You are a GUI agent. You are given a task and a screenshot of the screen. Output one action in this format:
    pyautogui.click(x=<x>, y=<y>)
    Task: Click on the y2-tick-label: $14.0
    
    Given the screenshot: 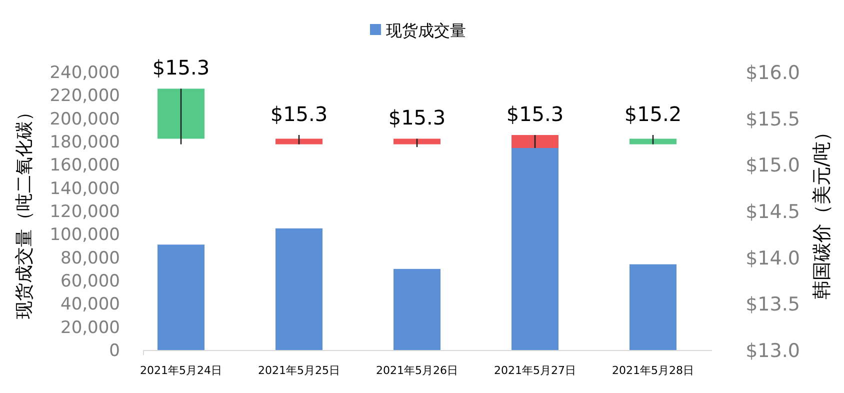 What is the action you would take?
    pyautogui.click(x=773, y=258)
    